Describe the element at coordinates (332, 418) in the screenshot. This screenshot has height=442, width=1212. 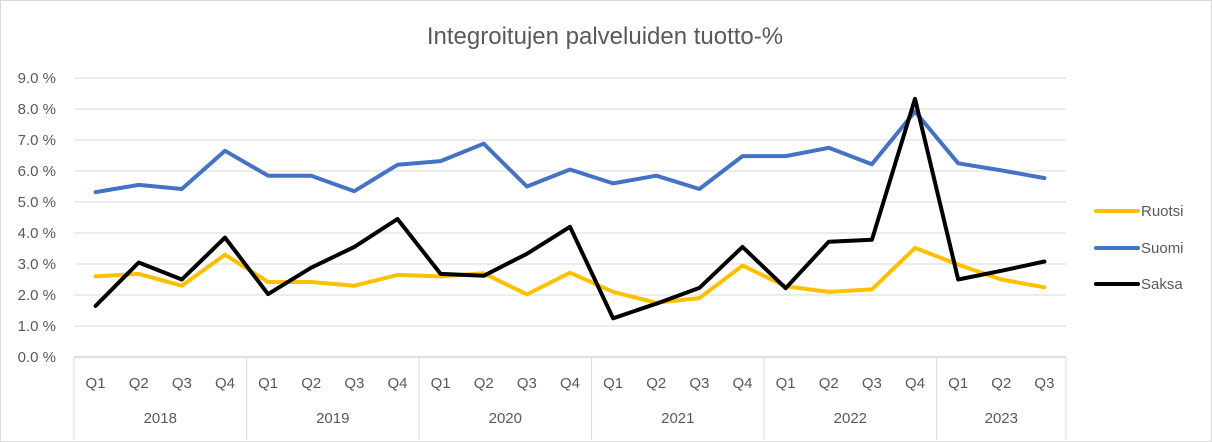
I see `x-group-label: 2019` at that location.